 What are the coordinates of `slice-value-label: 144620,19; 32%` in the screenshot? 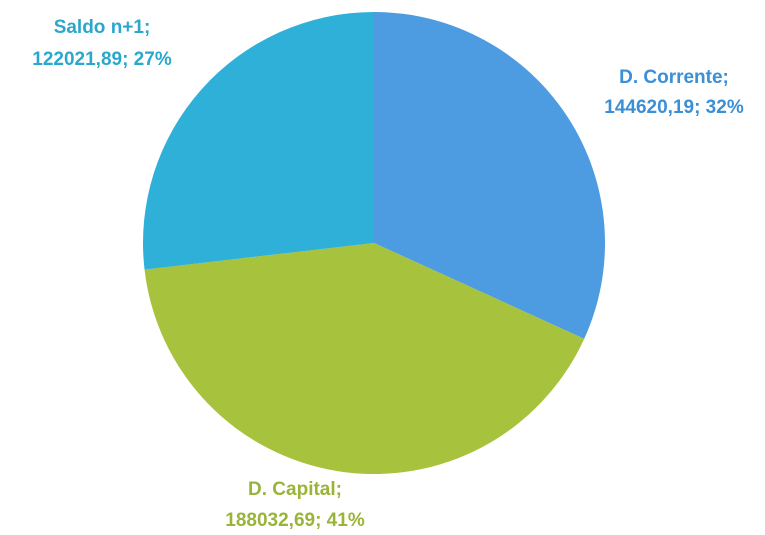 It's located at (674, 107).